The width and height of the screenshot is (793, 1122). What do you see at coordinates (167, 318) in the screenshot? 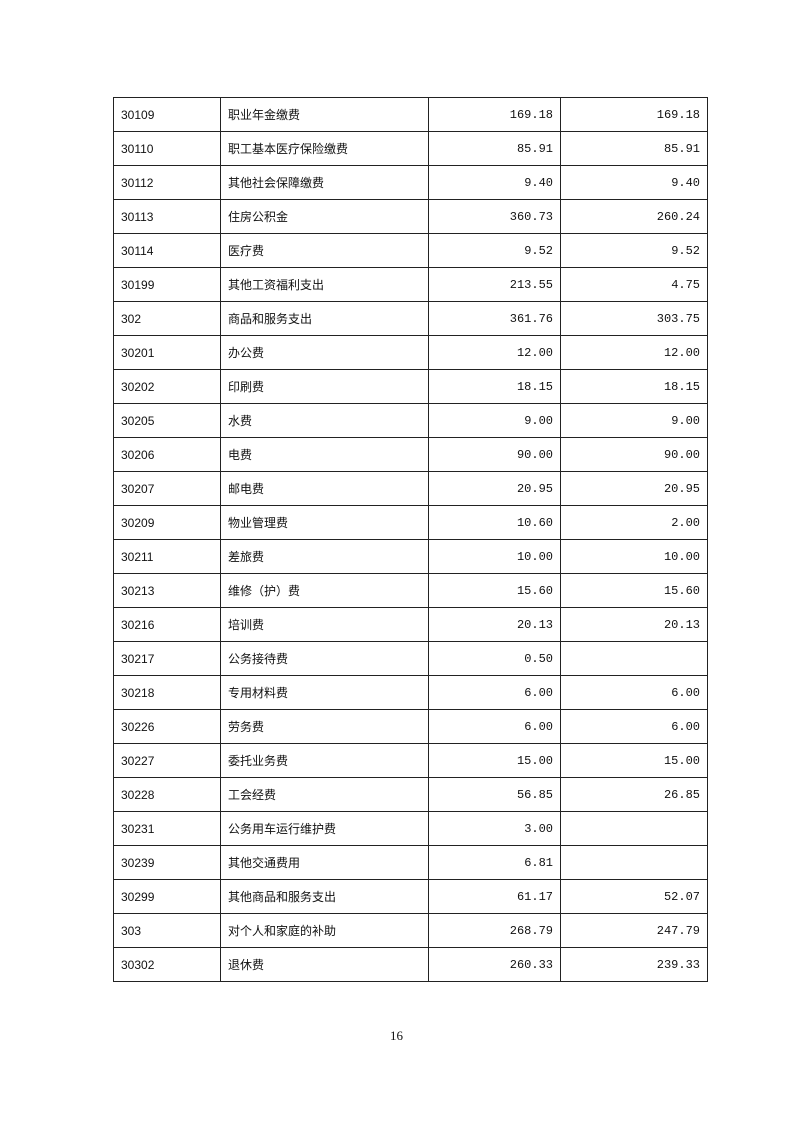
I see `code-cell: 302` at bounding box center [167, 318].